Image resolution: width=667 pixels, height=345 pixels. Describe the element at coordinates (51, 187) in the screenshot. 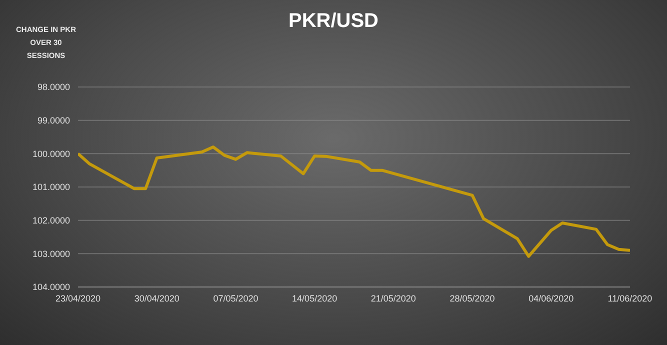

I see `y-tick-label: 101.0000` at that location.